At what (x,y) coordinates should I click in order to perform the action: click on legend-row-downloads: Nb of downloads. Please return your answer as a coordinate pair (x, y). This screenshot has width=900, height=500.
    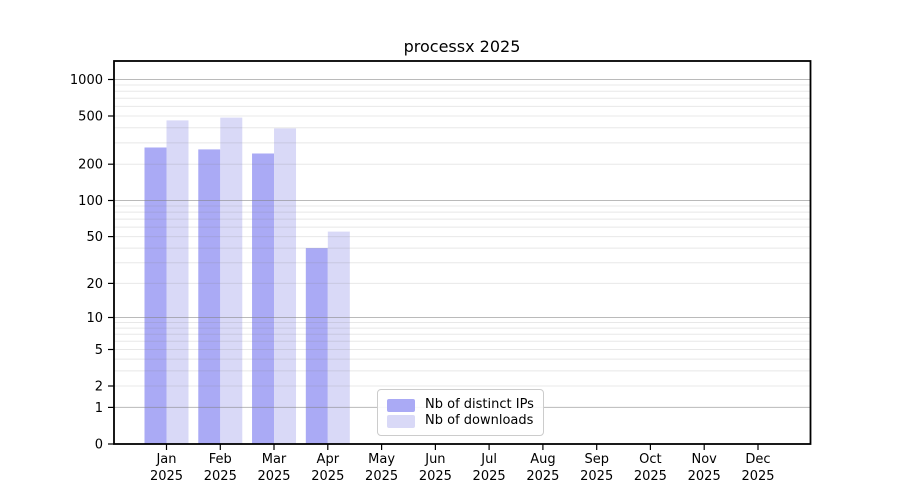
    Looking at the image, I should click on (460, 421).